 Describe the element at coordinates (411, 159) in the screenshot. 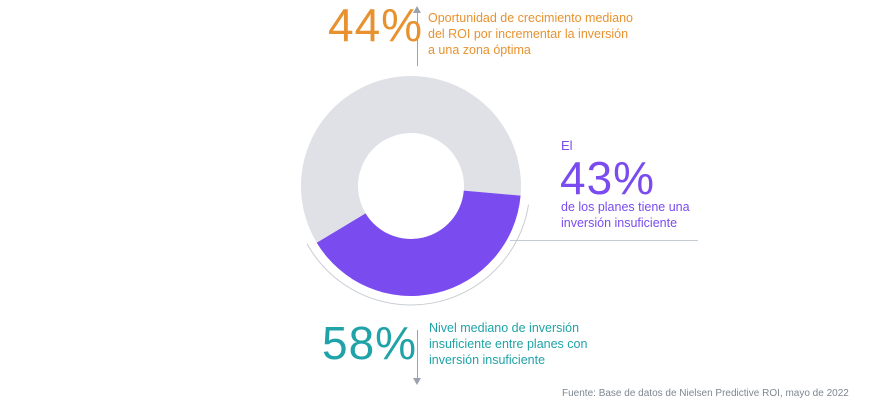

I see `donut-slice-grey` at that location.